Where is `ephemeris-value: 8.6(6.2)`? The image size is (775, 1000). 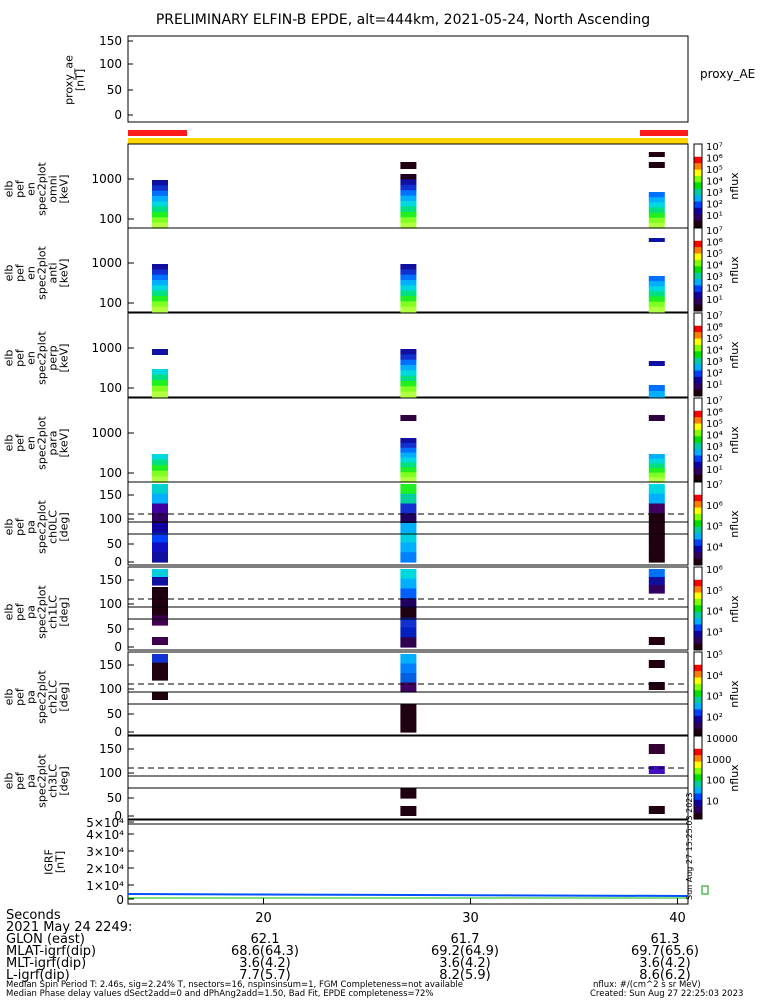
ephemeris-value: 8.6(6.2) is located at coordinates (665, 975).